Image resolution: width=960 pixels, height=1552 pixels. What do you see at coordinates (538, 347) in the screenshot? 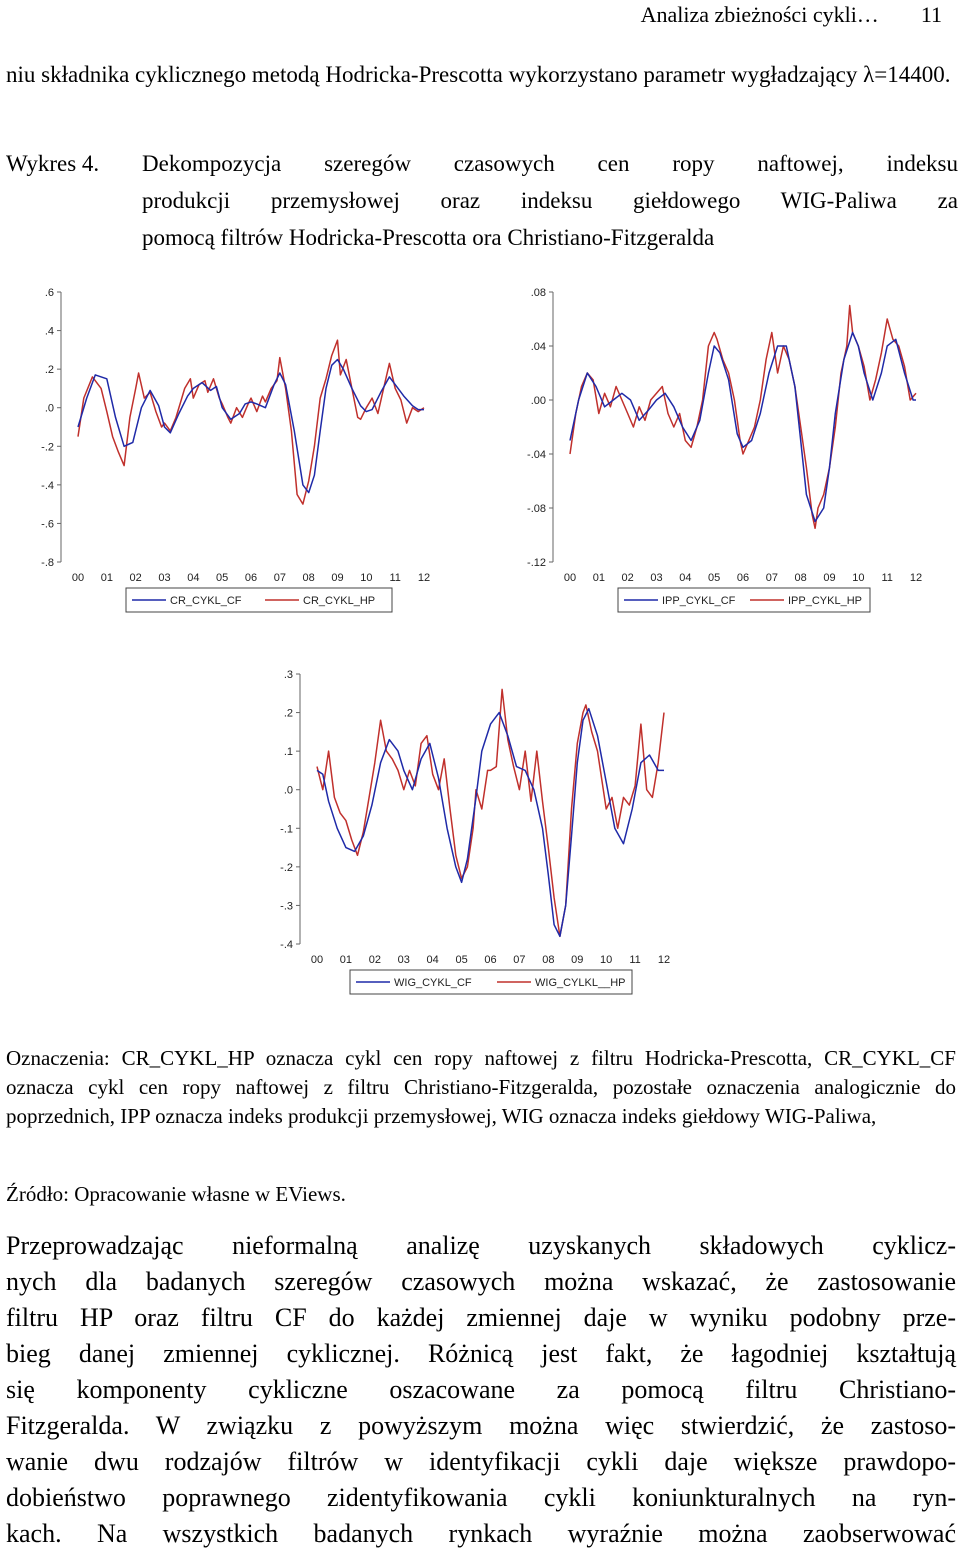
I see `y-tick-label: .04` at bounding box center [538, 347].